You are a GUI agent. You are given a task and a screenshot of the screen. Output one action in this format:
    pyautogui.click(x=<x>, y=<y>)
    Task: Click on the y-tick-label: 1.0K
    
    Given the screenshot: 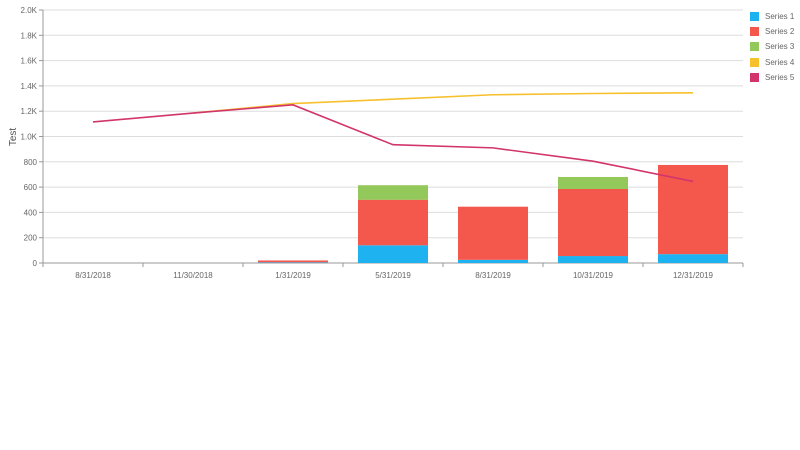 What is the action you would take?
    pyautogui.click(x=29, y=137)
    